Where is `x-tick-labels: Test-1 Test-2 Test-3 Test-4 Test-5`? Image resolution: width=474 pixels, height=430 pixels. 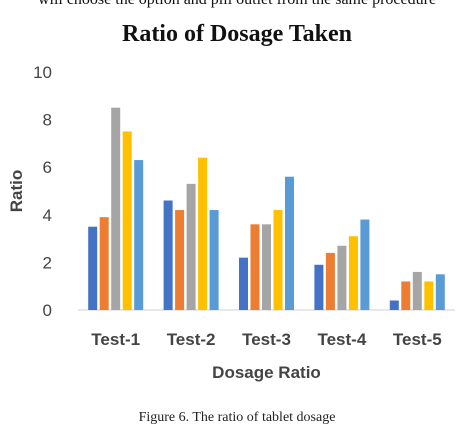 x-tick-labels: Test-1 Test-2 Test-3 Test-4 Test-5 is located at coordinates (266, 339).